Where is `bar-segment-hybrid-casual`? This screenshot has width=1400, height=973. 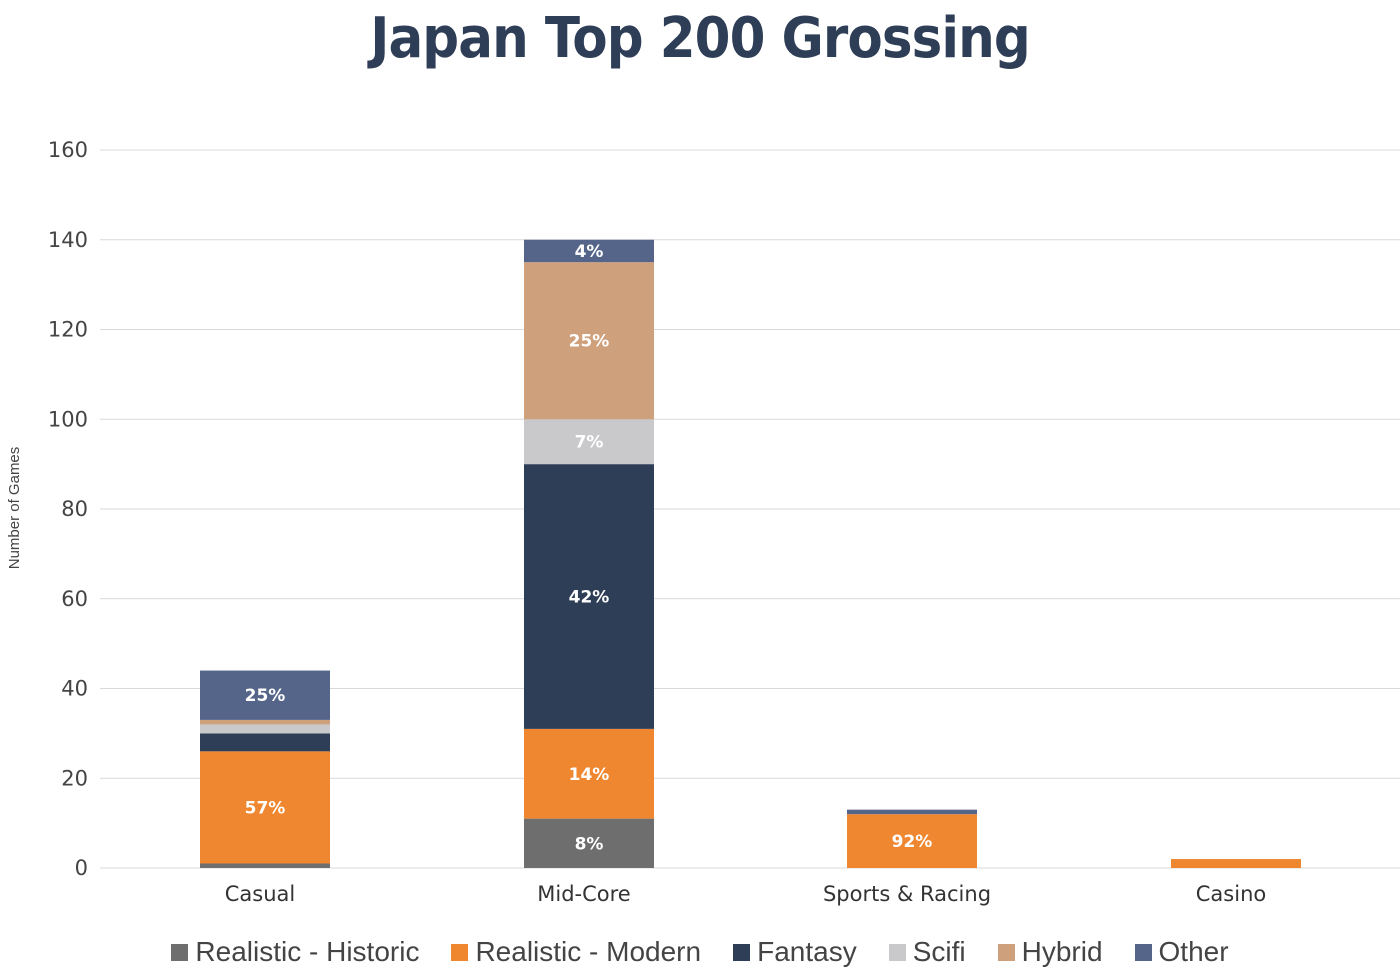
bar-segment-hybrid-casual is located at coordinates (265, 722).